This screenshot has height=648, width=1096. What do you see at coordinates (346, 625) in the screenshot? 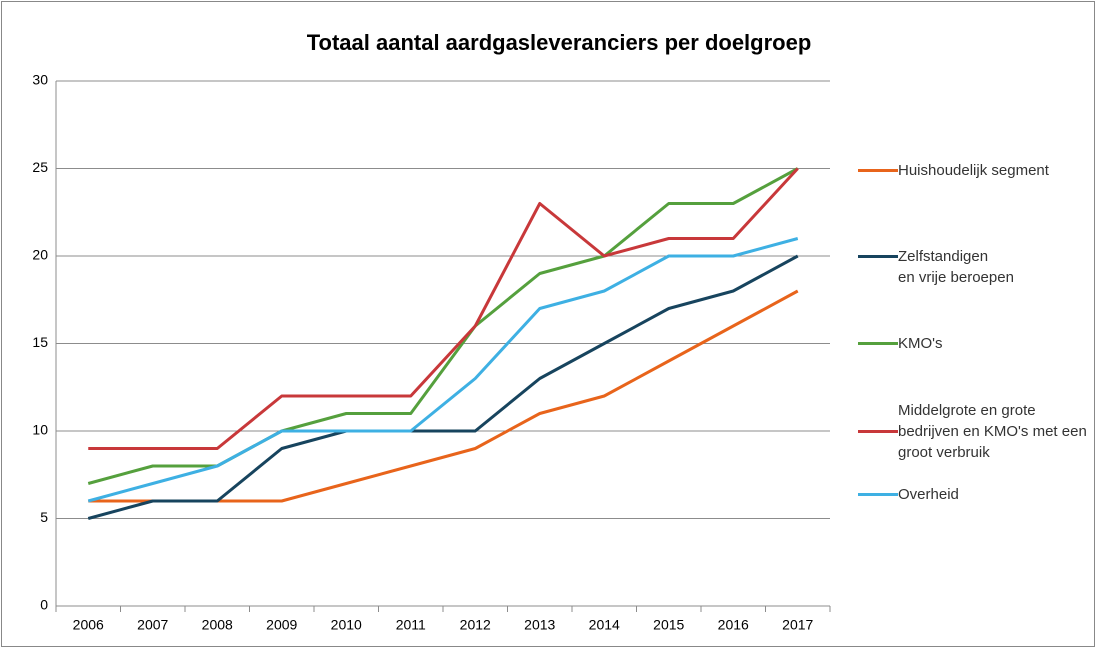
I see `x-tick-label: 2010` at bounding box center [346, 625].